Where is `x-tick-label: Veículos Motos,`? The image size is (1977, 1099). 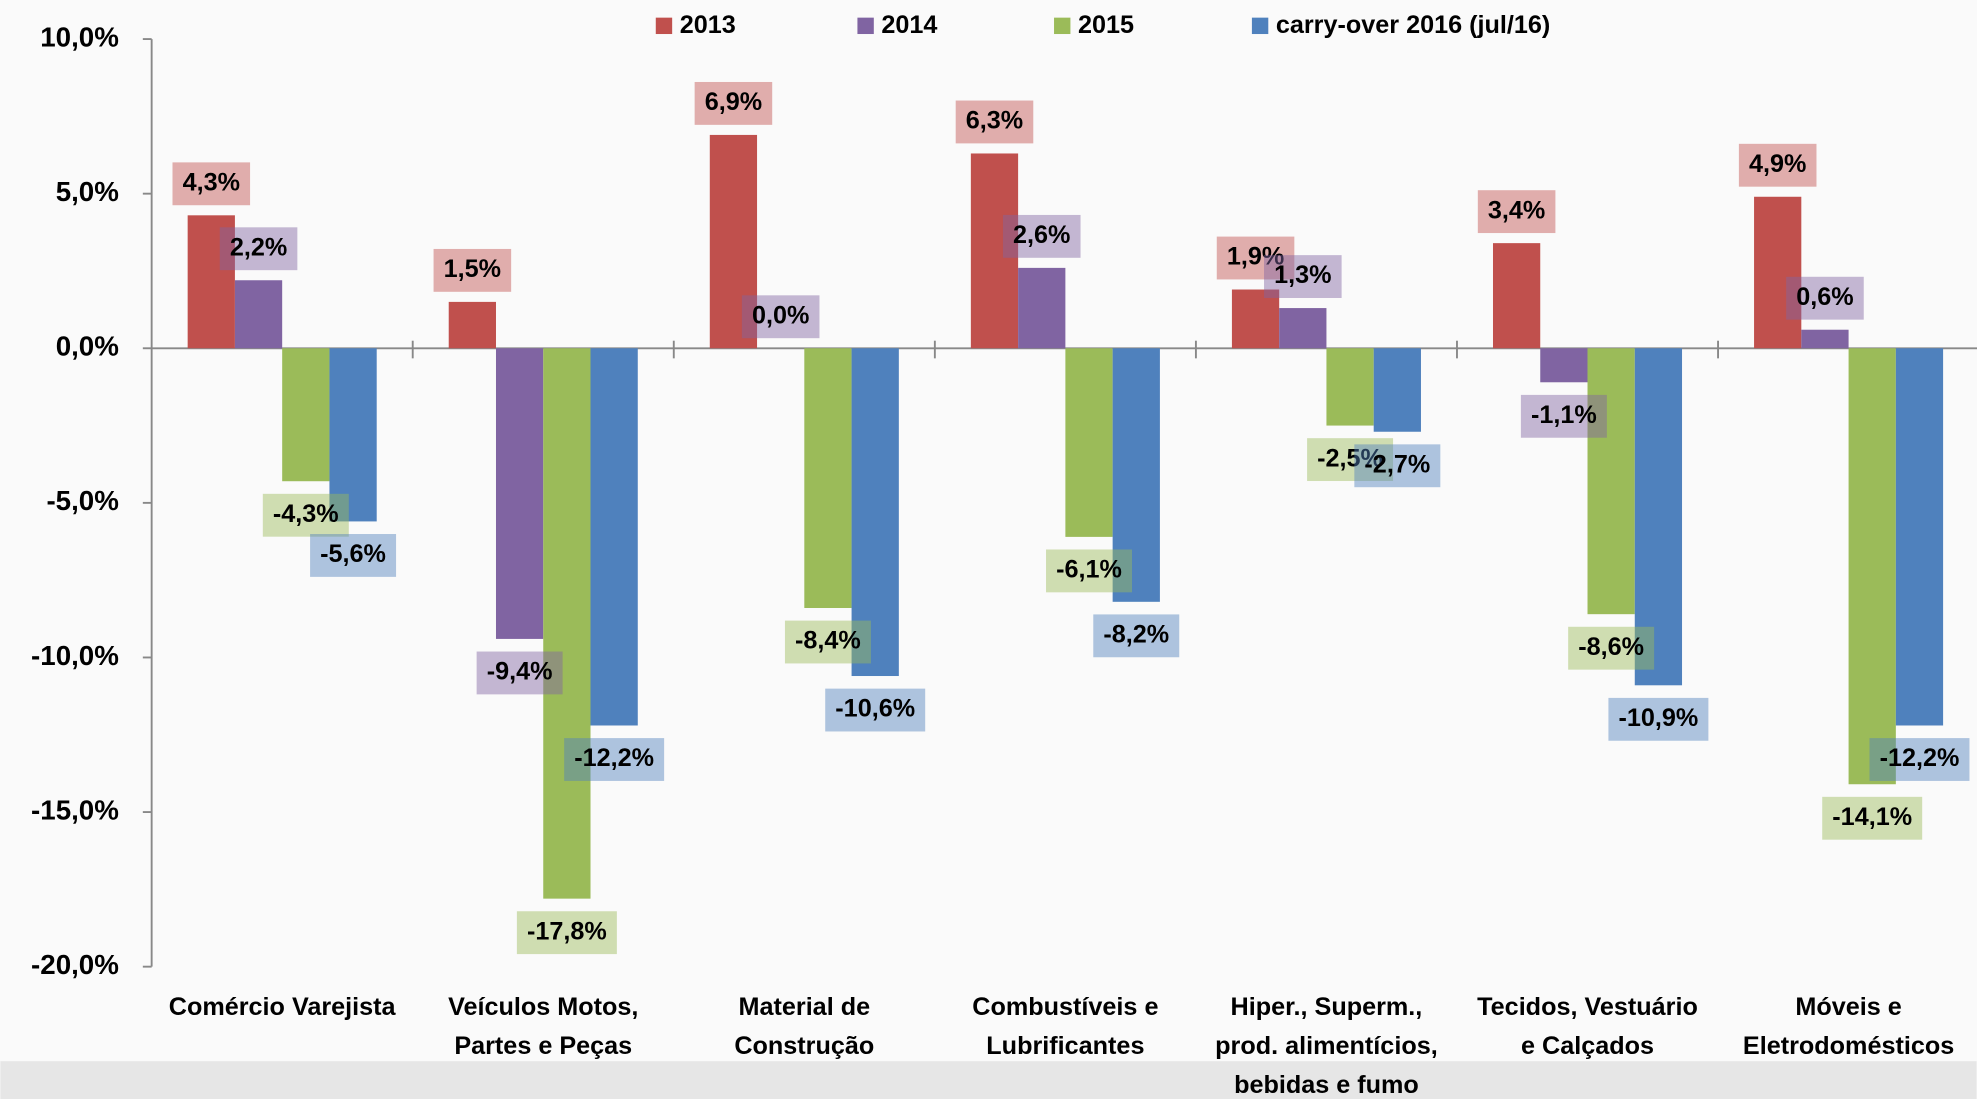
x-tick-label: Veículos Motos, is located at coordinates (543, 1007).